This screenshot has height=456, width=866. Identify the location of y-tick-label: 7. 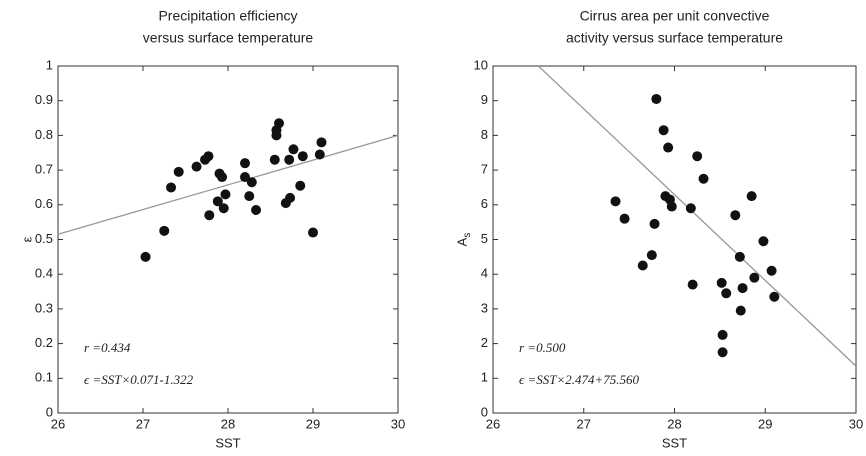
(484, 169).